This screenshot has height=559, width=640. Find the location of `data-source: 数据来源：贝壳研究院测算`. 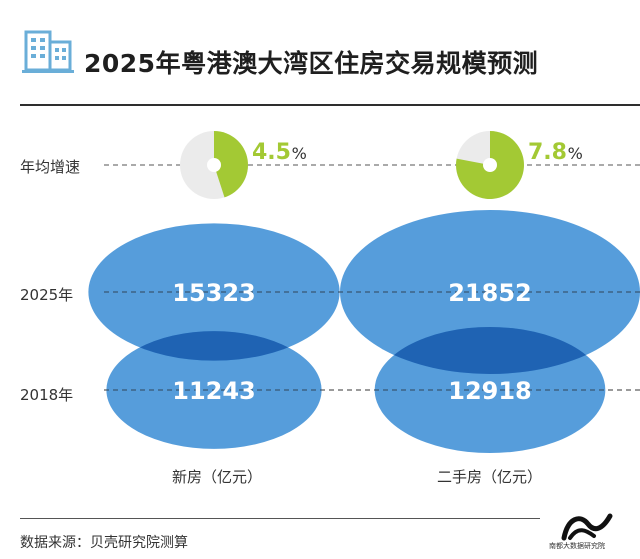

data-source: 数据来源：贝壳研究院测算 is located at coordinates (104, 543).